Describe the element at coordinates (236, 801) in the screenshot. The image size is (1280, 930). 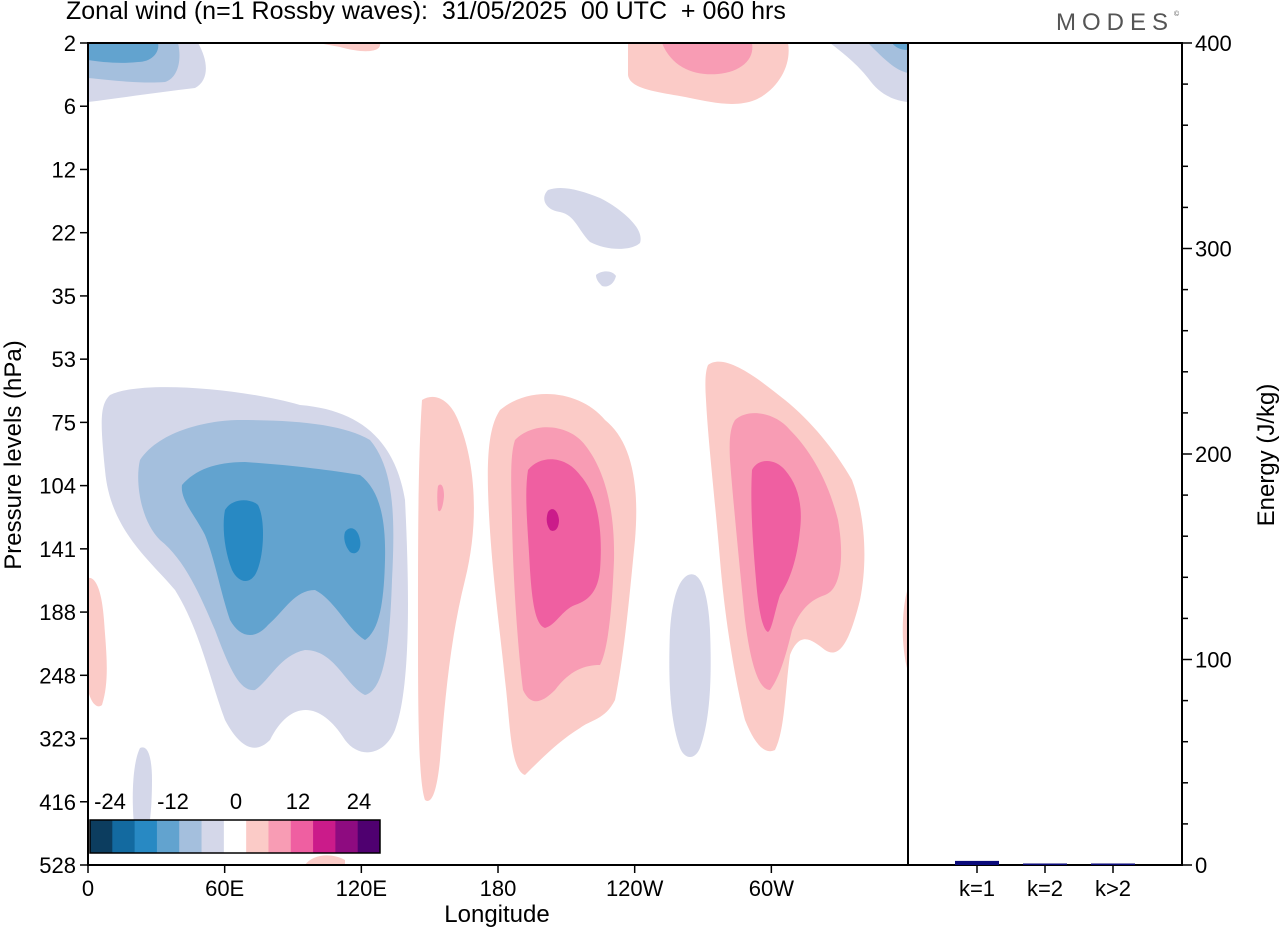
I see `colorbar-label: 0` at that location.